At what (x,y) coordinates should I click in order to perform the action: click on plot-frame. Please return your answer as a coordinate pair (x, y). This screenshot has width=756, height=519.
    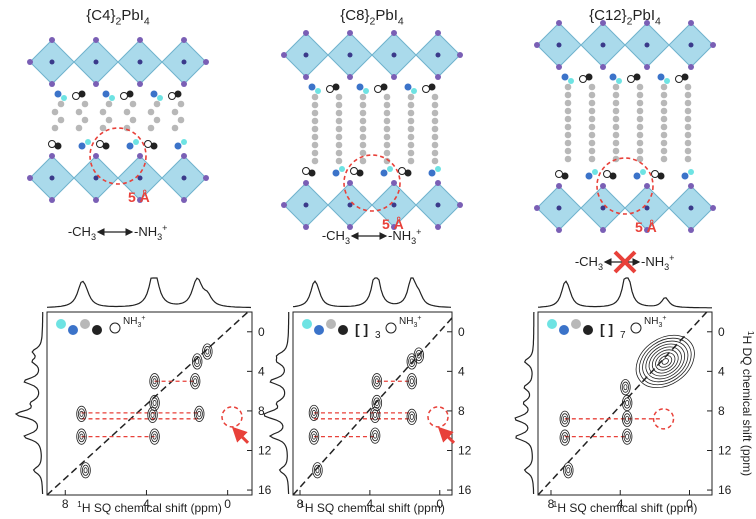
    Looking at the image, I should click on (372, 403).